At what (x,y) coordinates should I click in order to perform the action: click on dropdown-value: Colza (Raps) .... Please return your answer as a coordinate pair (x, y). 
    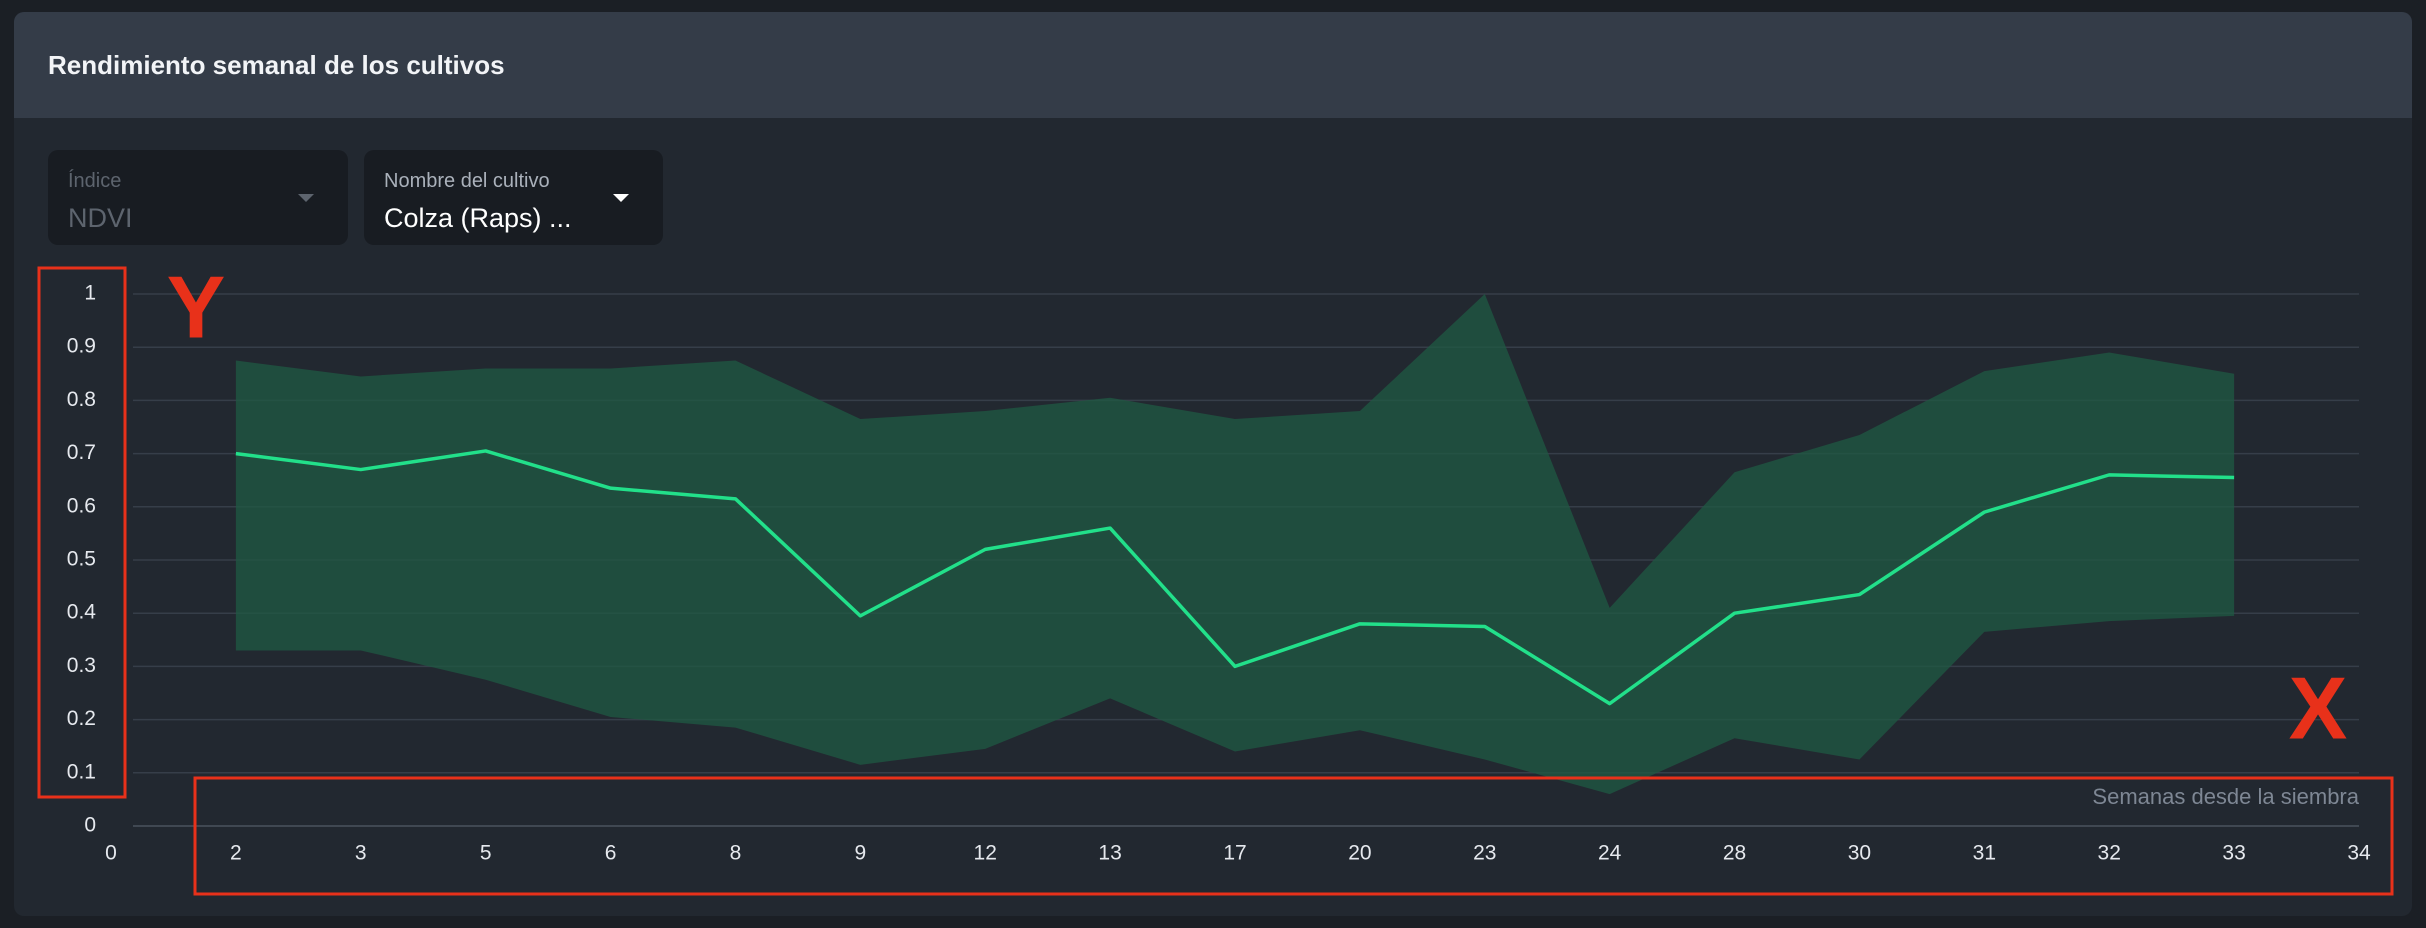
    Looking at the image, I should click on (478, 218).